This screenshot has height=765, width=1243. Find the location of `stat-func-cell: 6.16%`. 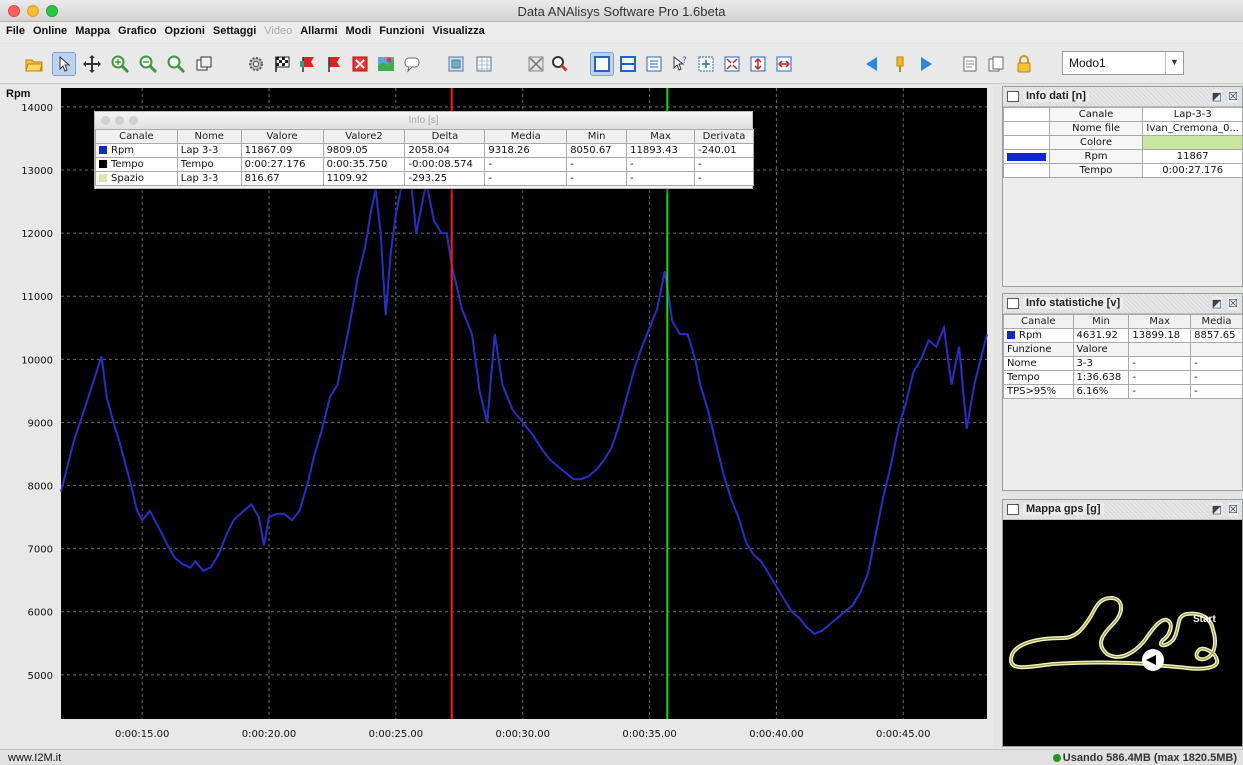

stat-func-cell: 6.16% is located at coordinates (1101, 391).